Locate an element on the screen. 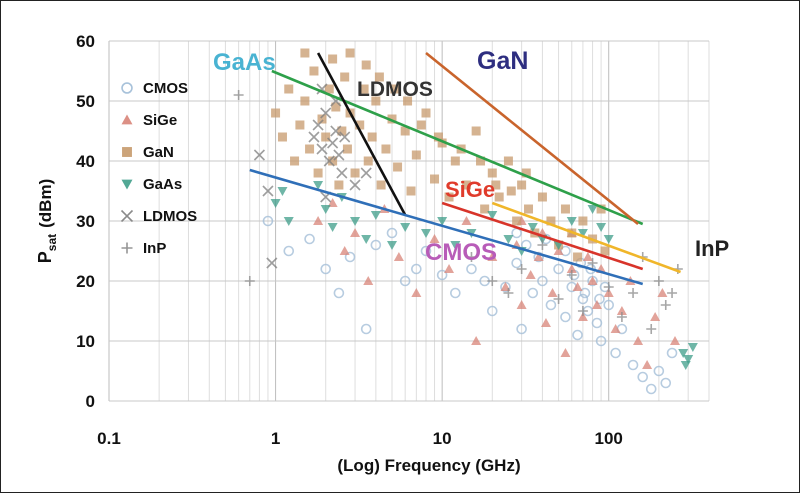 The width and height of the screenshot is (800, 494). y-axis-title: Psat (dBm) is located at coordinates (47, 221).